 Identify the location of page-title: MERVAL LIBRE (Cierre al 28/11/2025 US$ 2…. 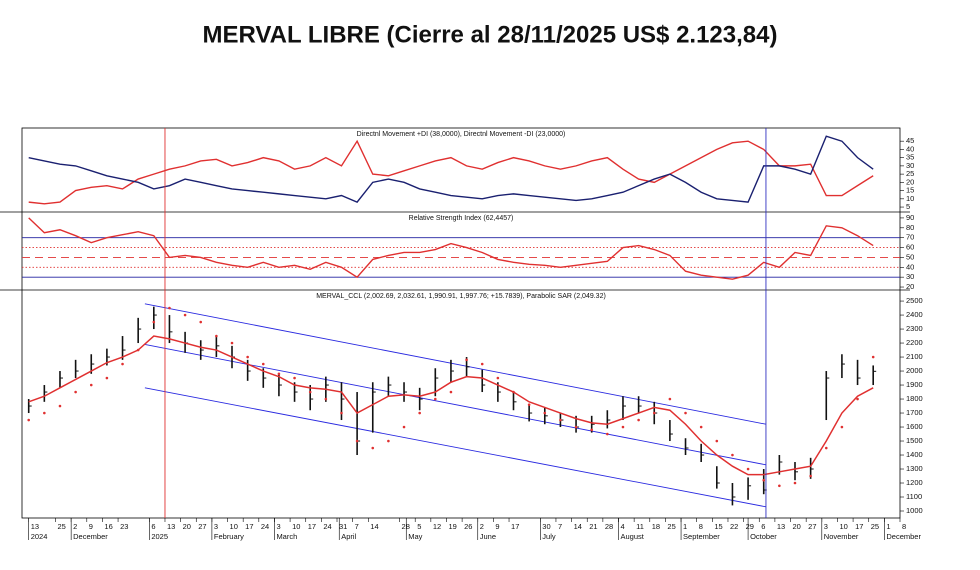
(490, 34).